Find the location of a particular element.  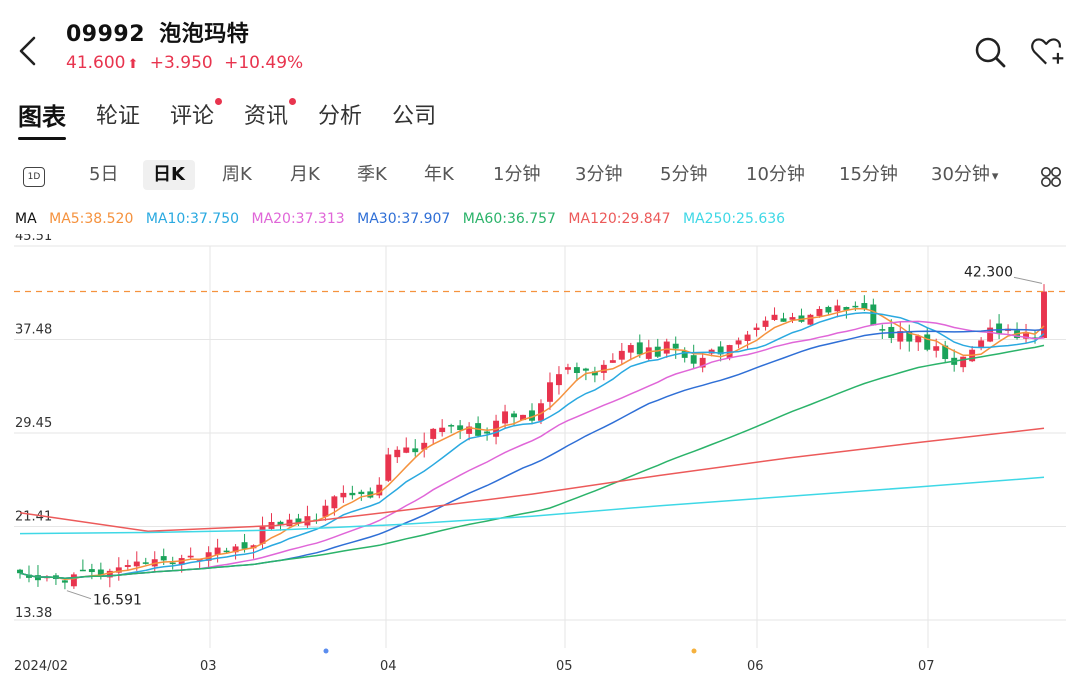

x-tick-label: 03 is located at coordinates (208, 666).